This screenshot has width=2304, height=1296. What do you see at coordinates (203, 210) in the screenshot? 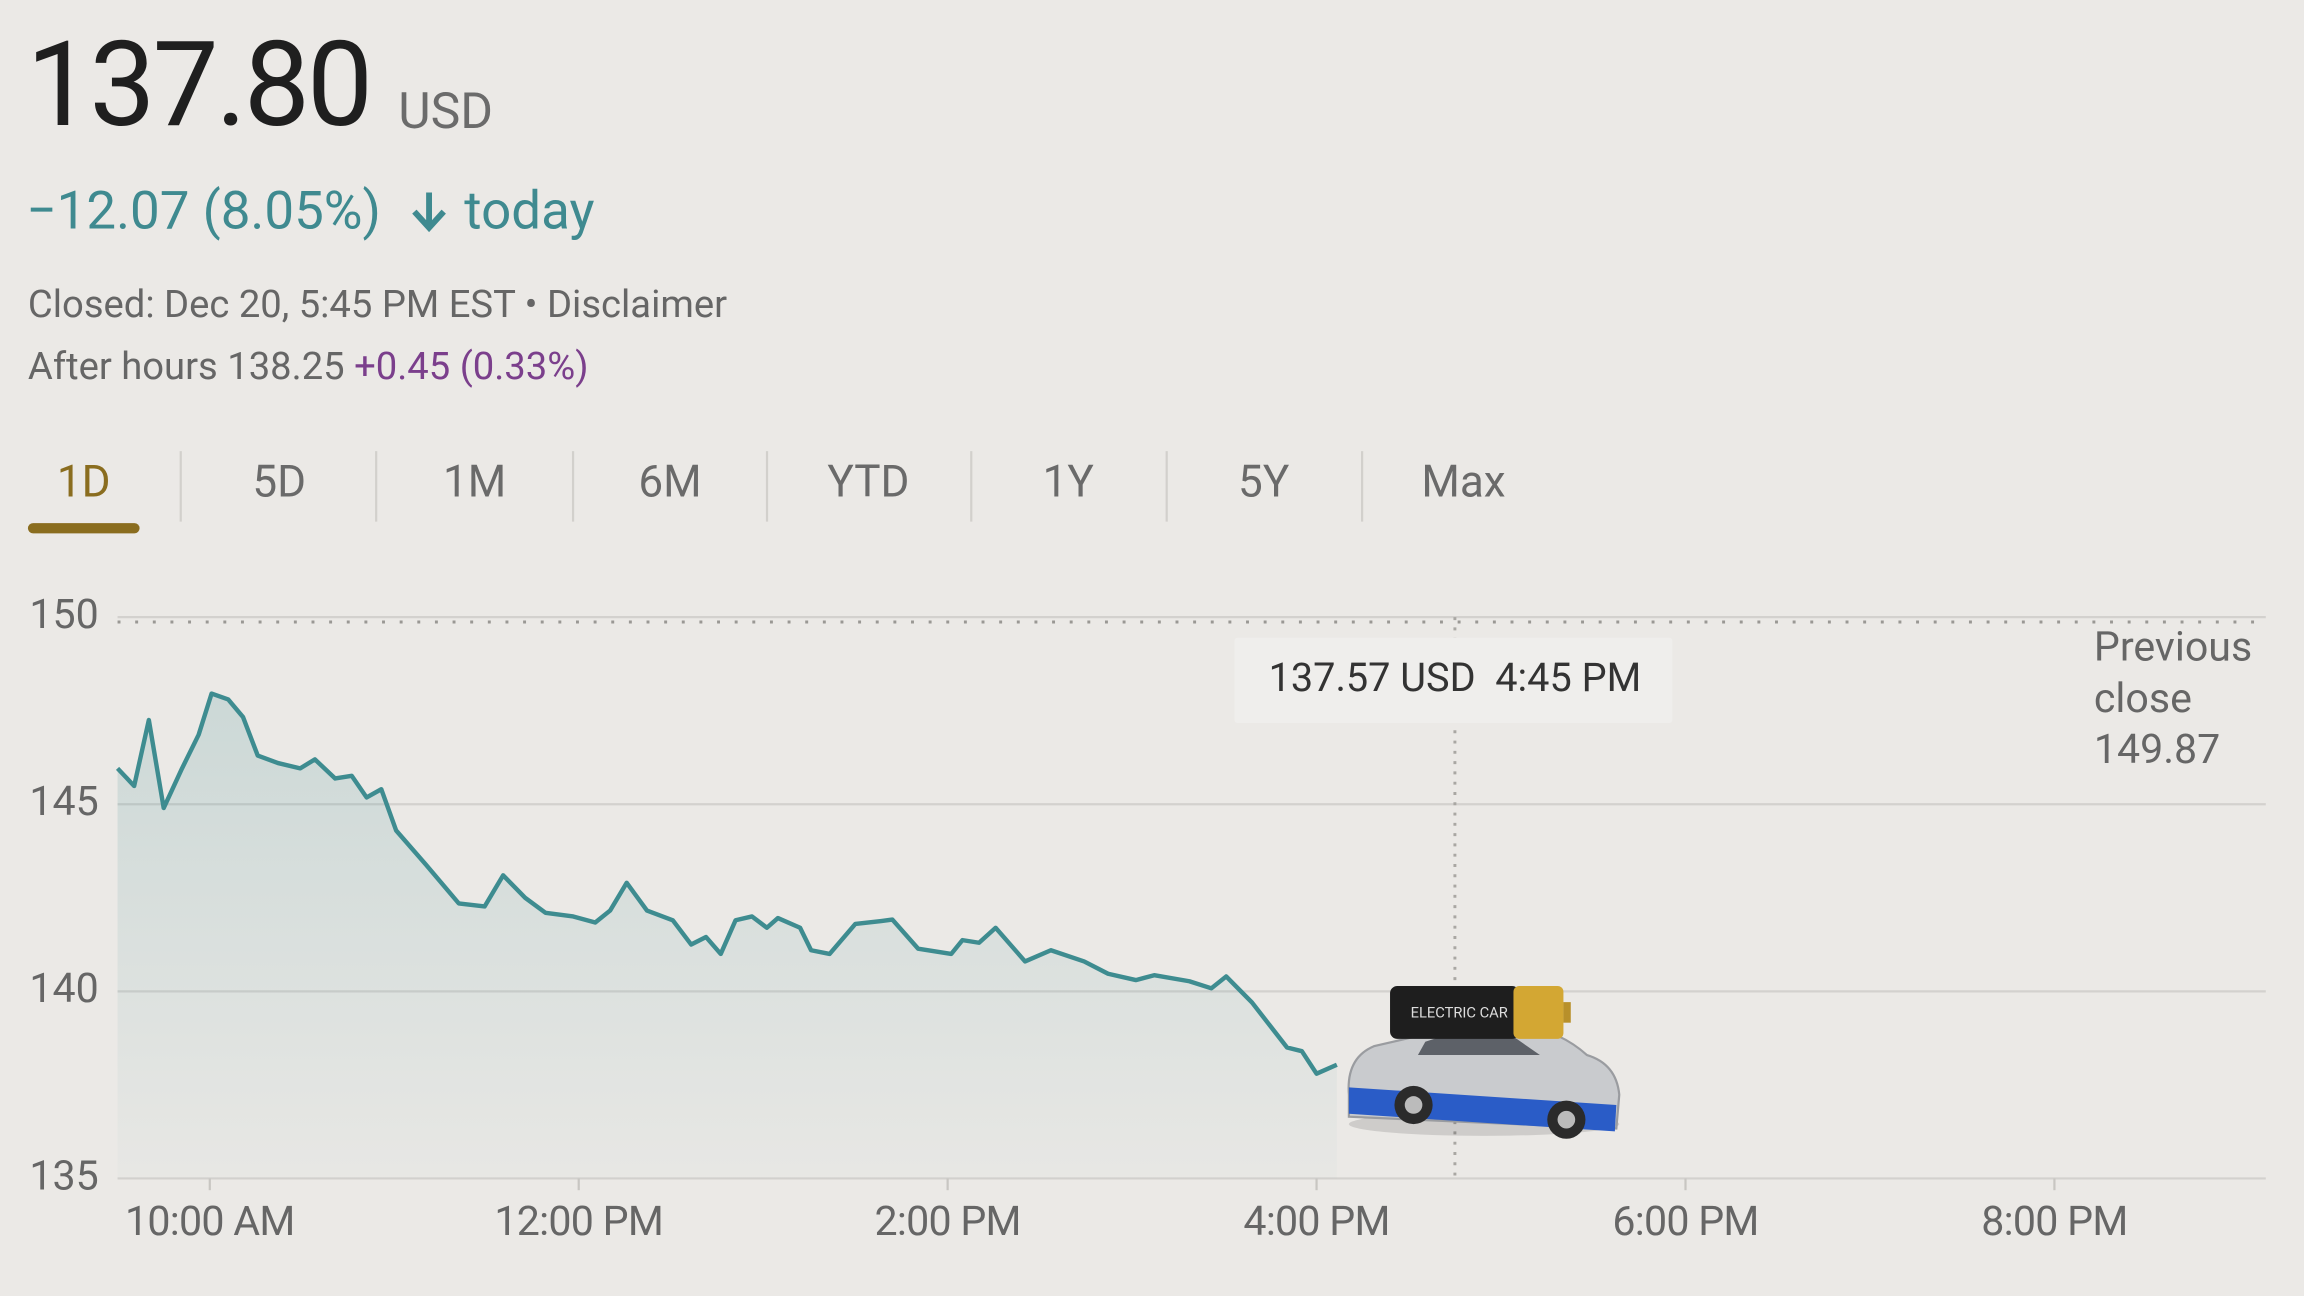
I see `change: −12.07 (8.05%)` at bounding box center [203, 210].